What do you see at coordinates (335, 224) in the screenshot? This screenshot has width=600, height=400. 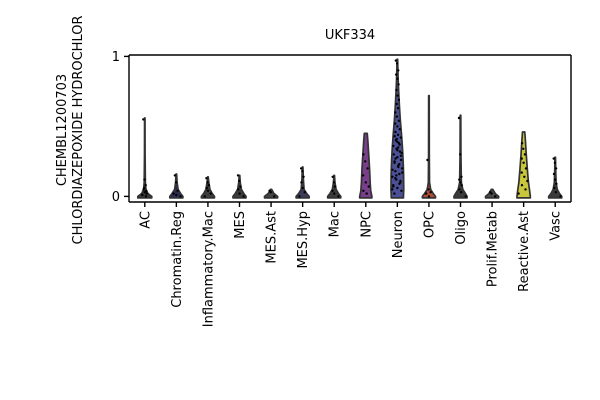 I see `x-tick-label-mac: Mac` at bounding box center [335, 224].